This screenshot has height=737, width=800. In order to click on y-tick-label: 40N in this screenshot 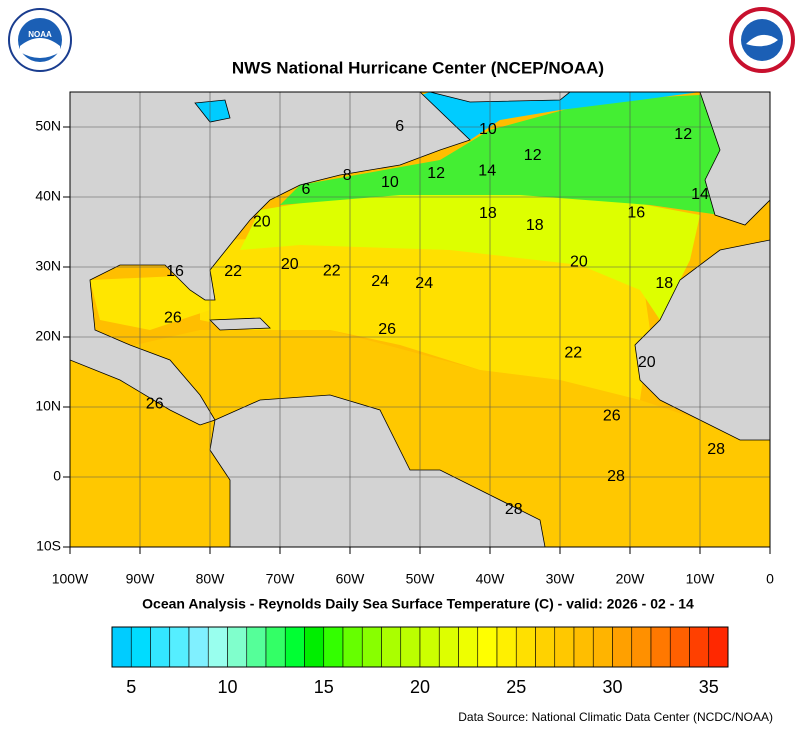, I will do `click(48, 196)`.